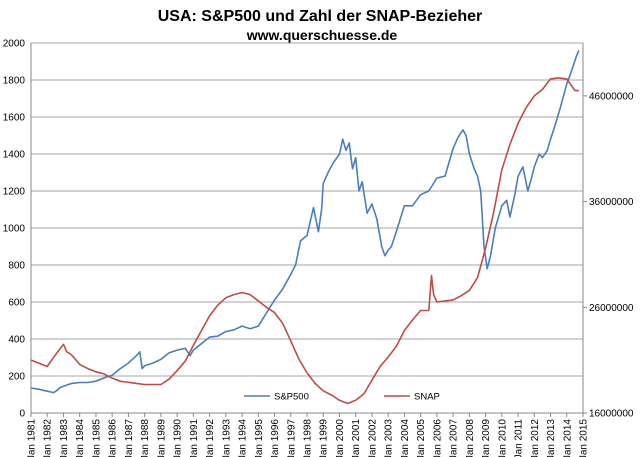 The width and height of the screenshot is (640, 457). What do you see at coordinates (145, 438) in the screenshot?
I see `x-tick-label: Jan 1988` at bounding box center [145, 438].